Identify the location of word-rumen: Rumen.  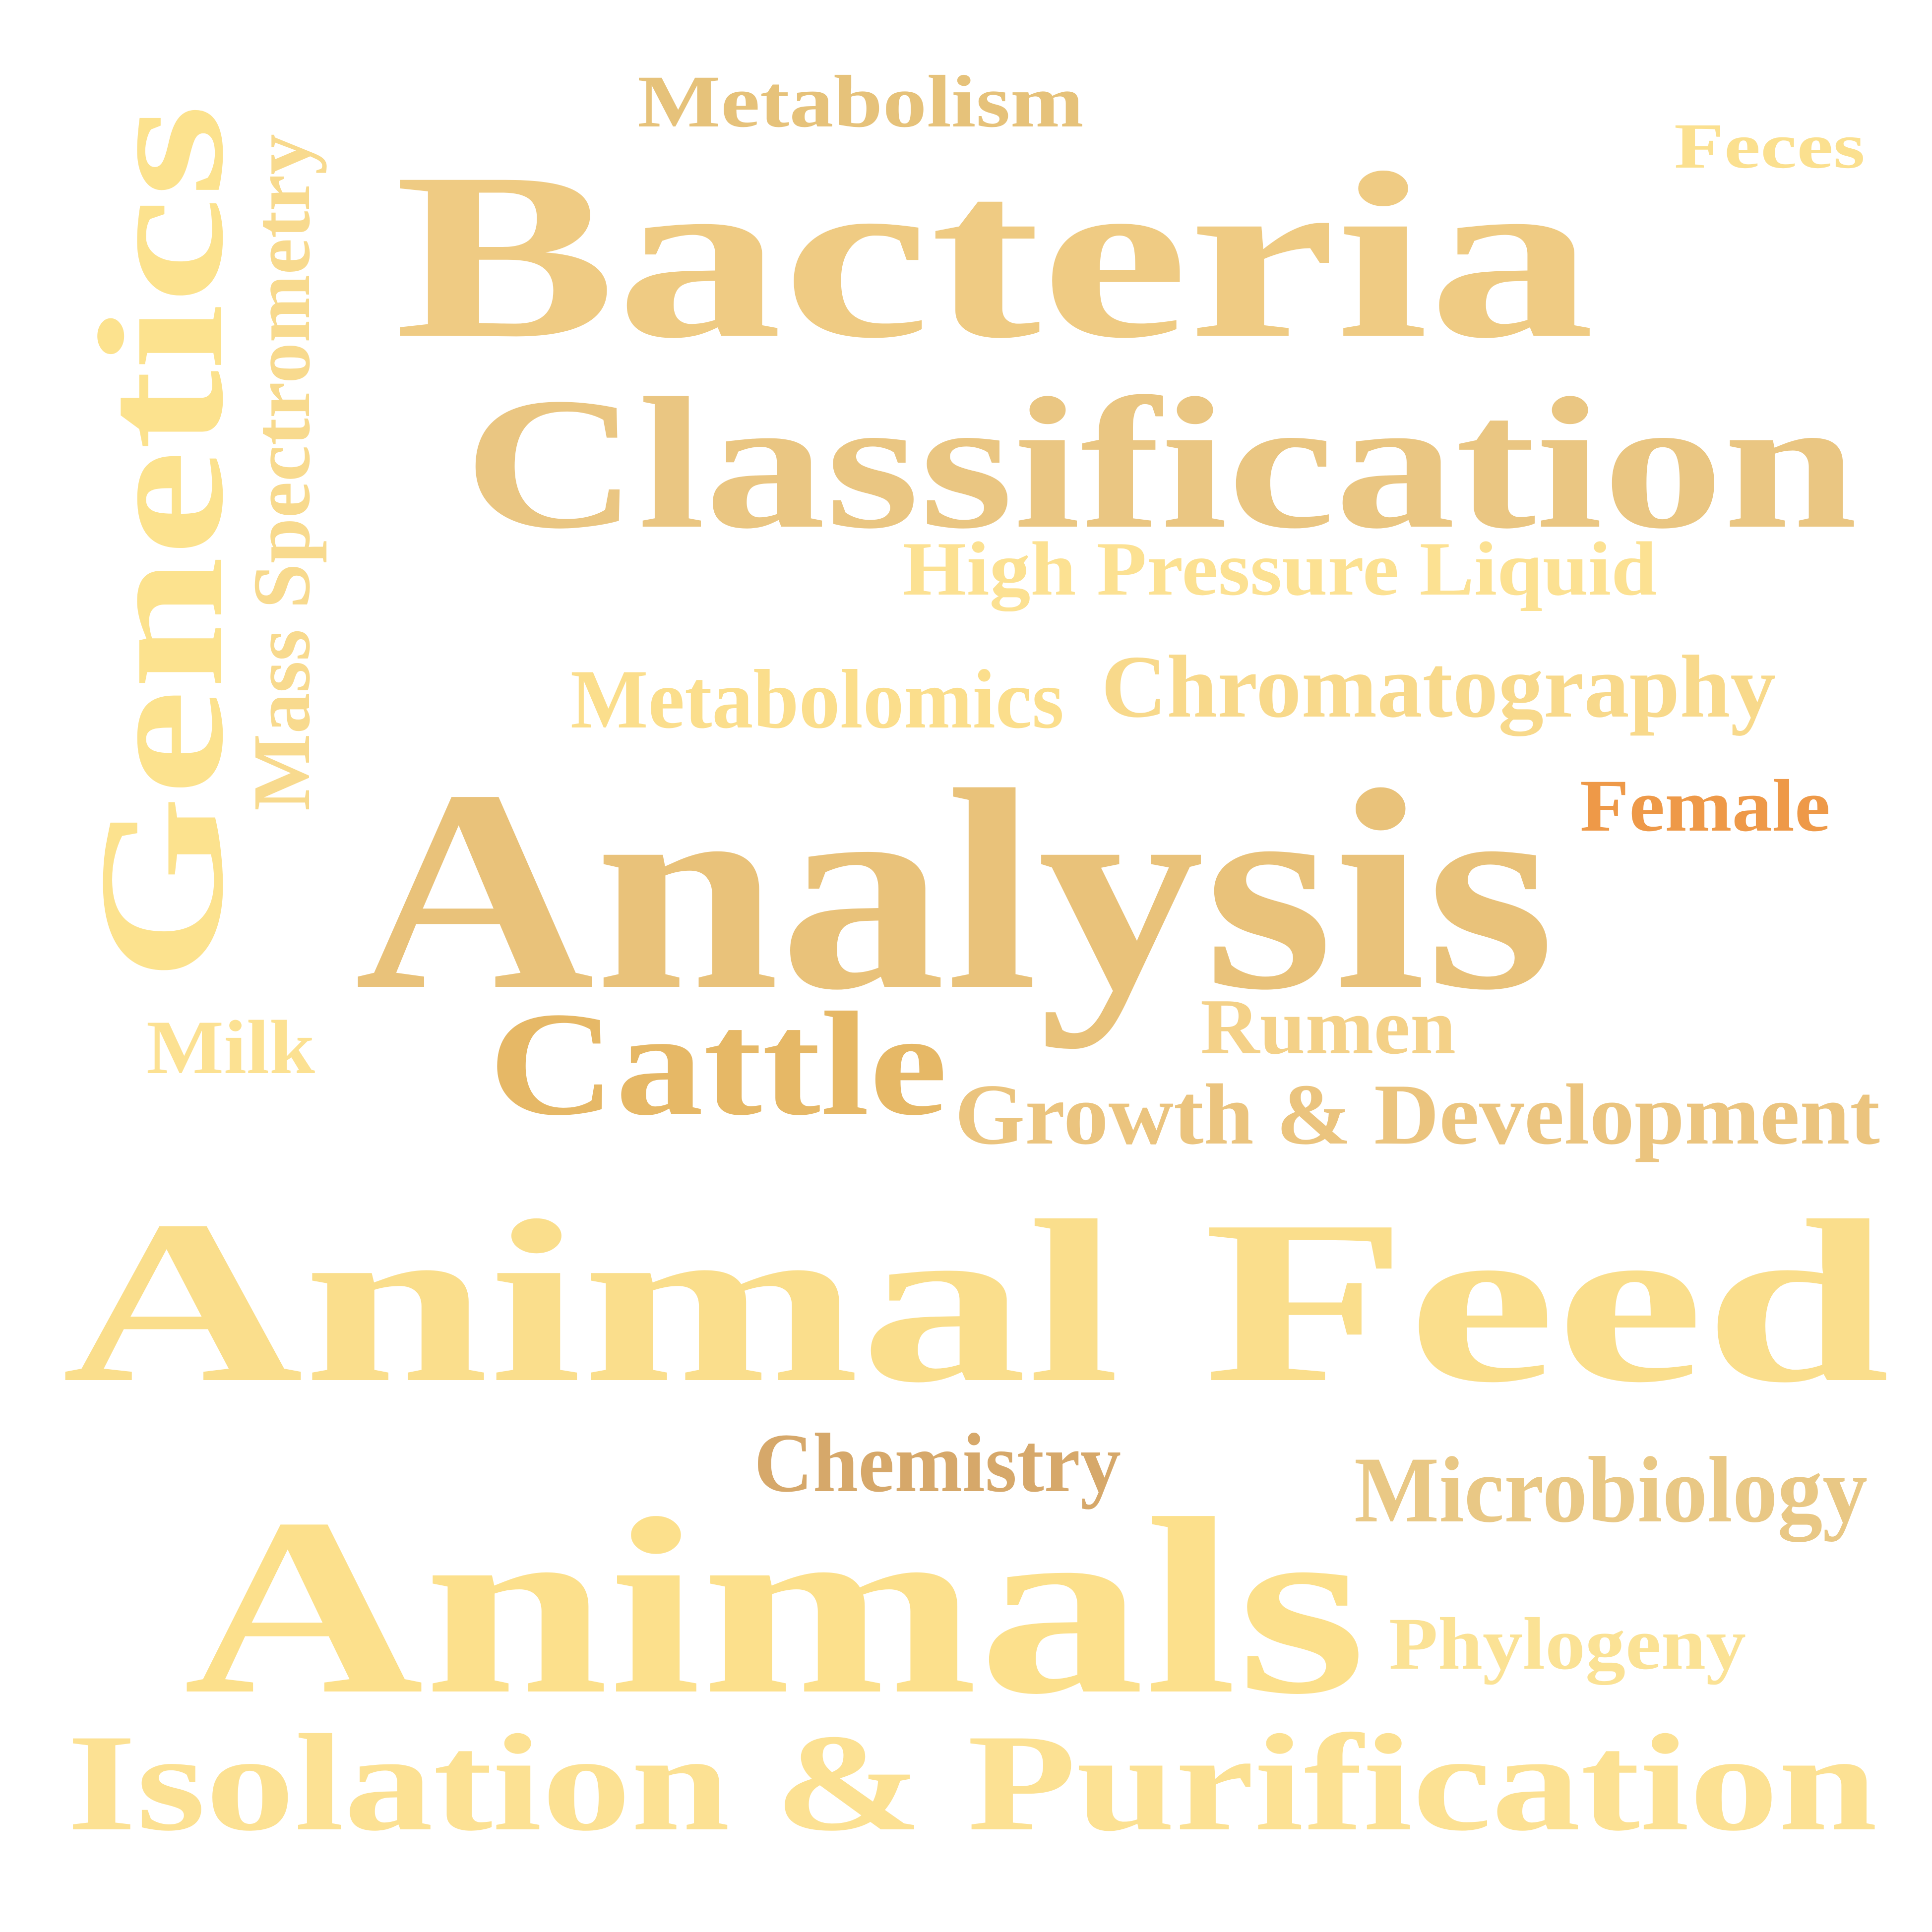
(1328, 1026).